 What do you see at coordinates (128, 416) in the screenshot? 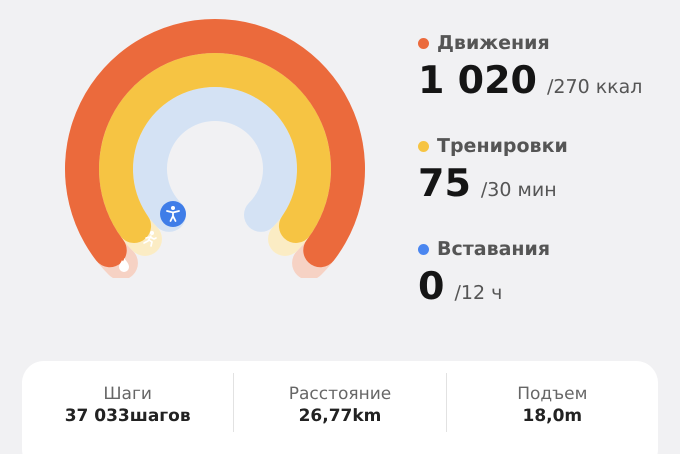
I see `text: 37 033шагов` at bounding box center [128, 416].